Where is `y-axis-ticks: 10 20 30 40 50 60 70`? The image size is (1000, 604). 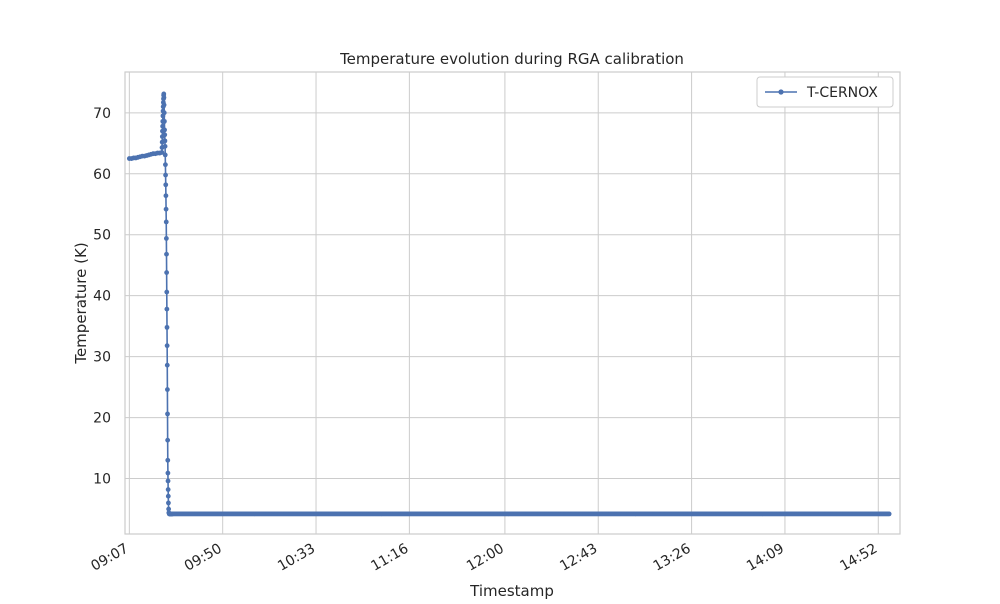 y-axis-ticks: 10 20 30 40 50 60 70 is located at coordinates (102, 297).